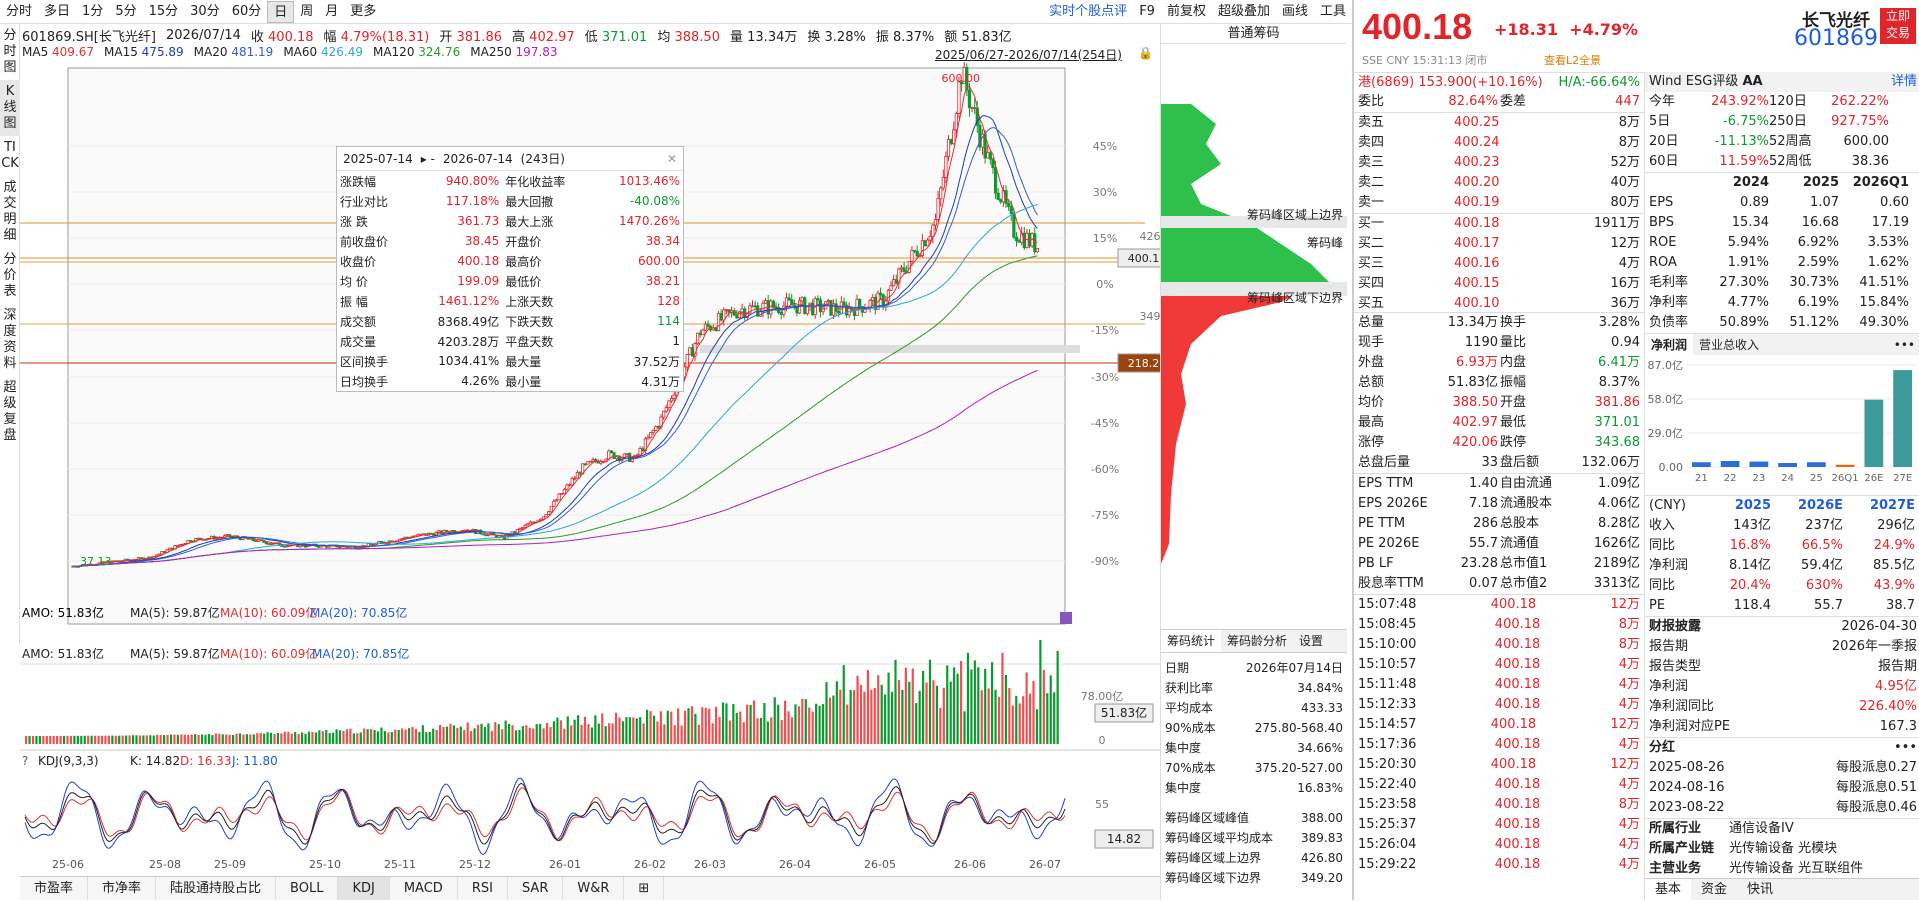 Image resolution: width=1919 pixels, height=901 pixels. What do you see at coordinates (281, 11) in the screenshot?
I see `period-日: 日` at bounding box center [281, 11].